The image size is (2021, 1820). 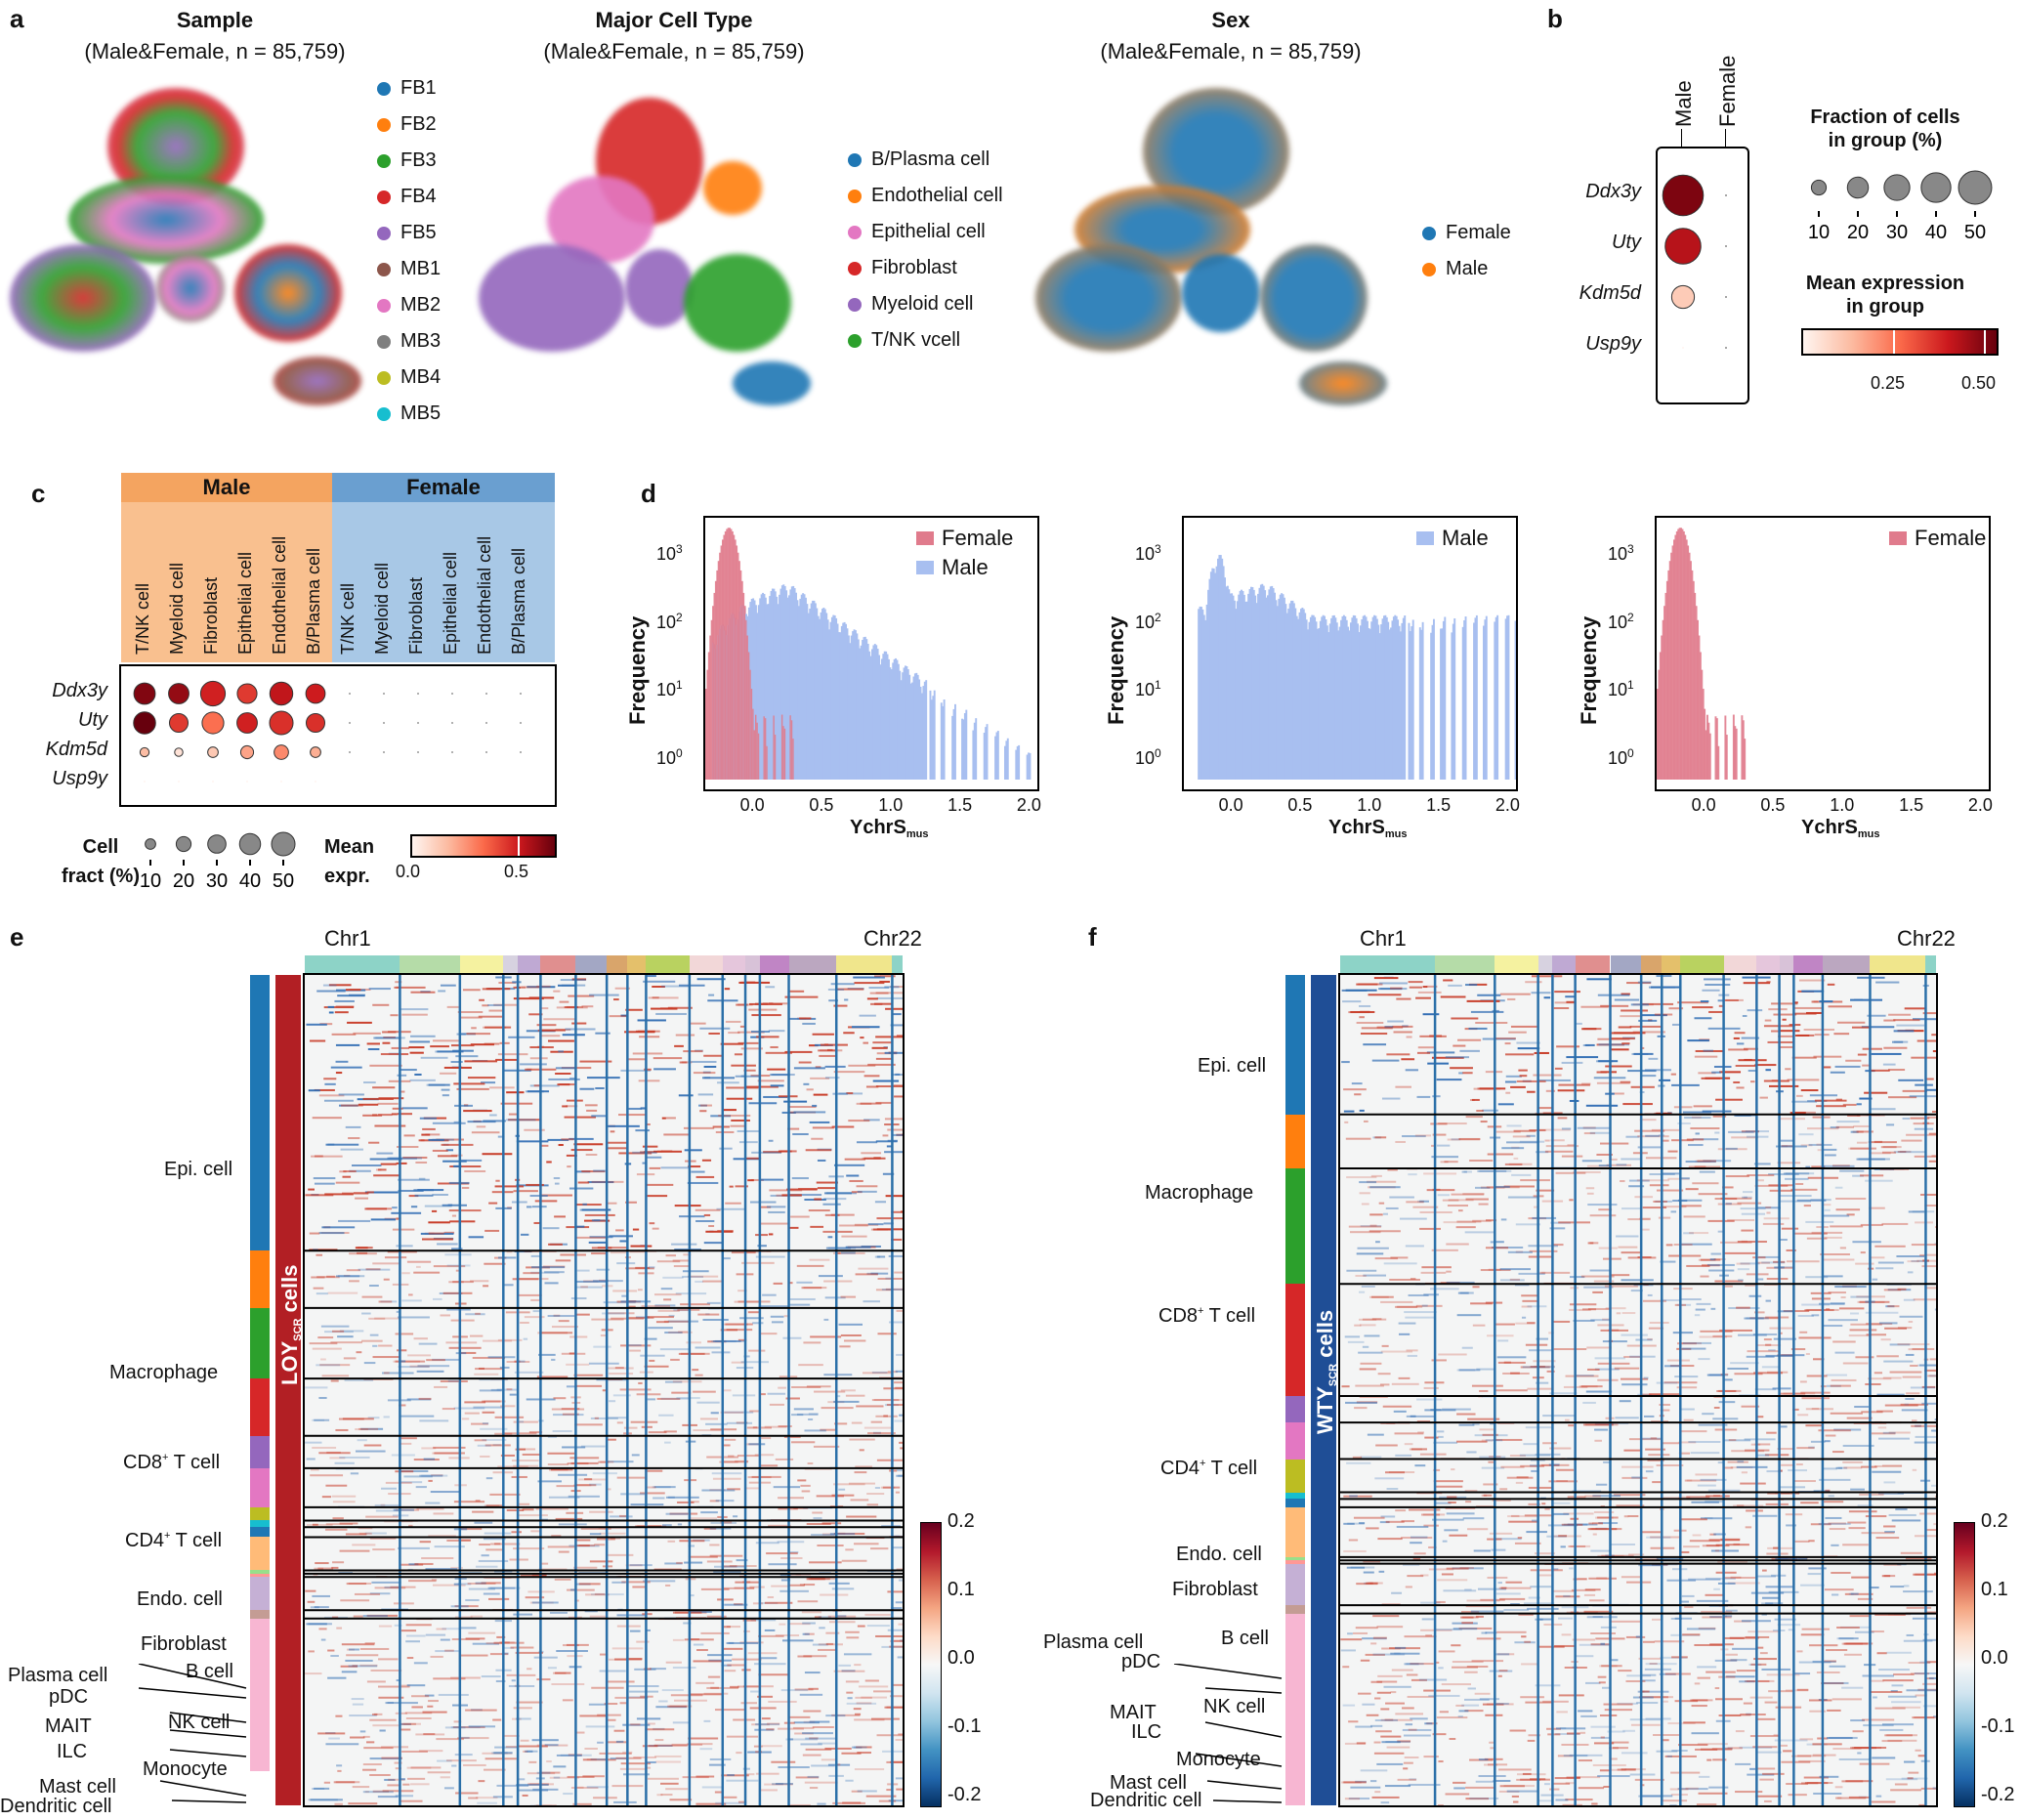 What do you see at coordinates (451, 603) in the screenshot?
I see `c-col-label: Epithelial cell` at bounding box center [451, 603].